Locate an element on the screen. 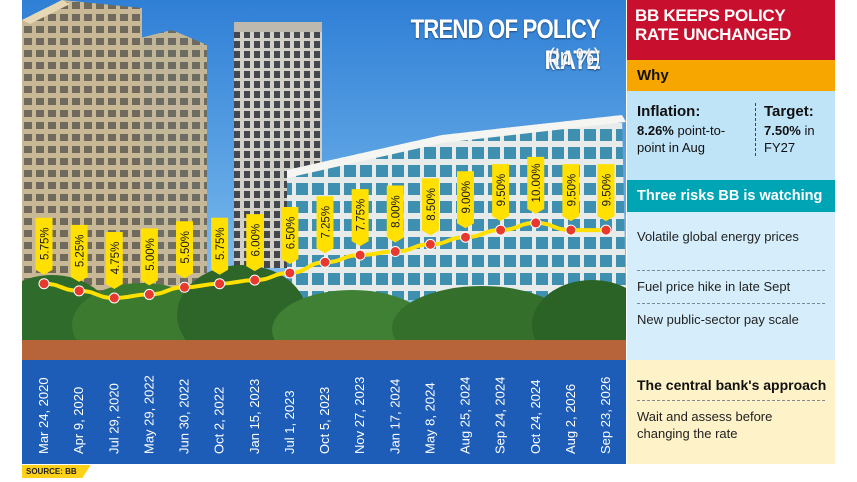 This screenshot has width=857, height=482. inflation-block: Inflation: 8.26% point-to-point in Aug is located at coordinates (692, 129).